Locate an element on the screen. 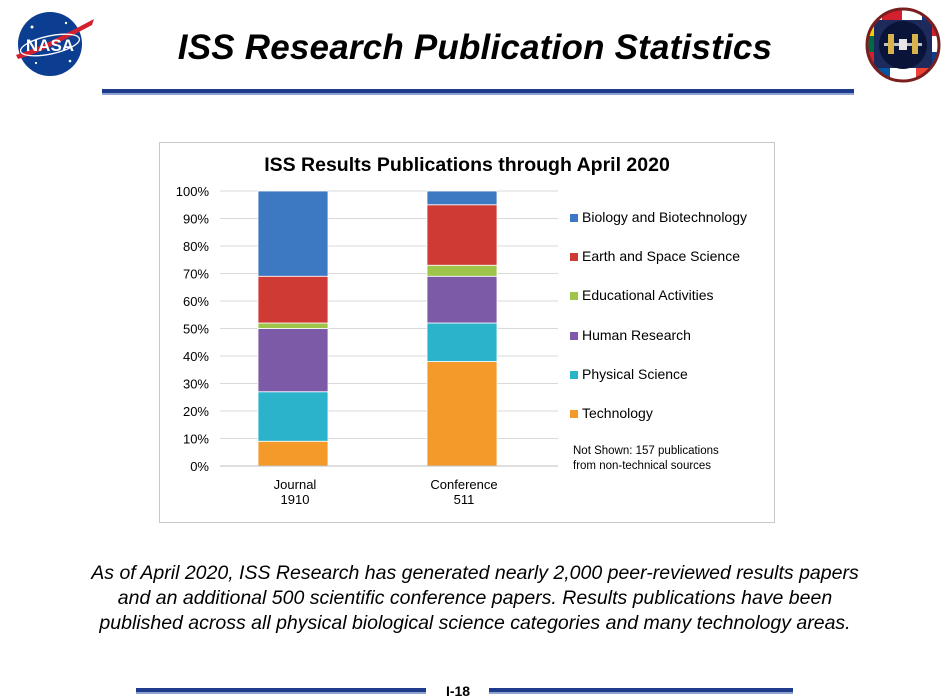 The image size is (950, 699). y-tick-label: 60% is located at coordinates (196, 301).